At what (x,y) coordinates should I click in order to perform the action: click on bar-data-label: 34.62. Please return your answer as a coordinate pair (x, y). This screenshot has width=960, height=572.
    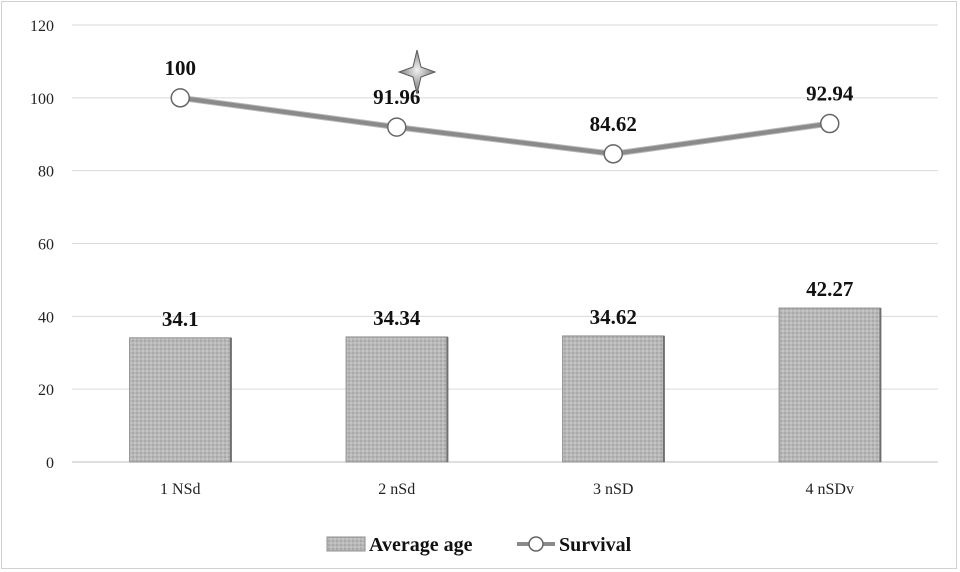
    Looking at the image, I should click on (613, 317).